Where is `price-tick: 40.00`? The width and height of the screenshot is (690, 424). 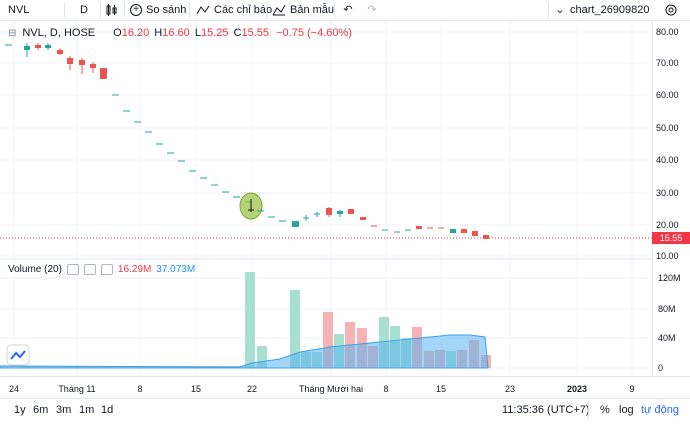 price-tick: 40.00 is located at coordinates (667, 160).